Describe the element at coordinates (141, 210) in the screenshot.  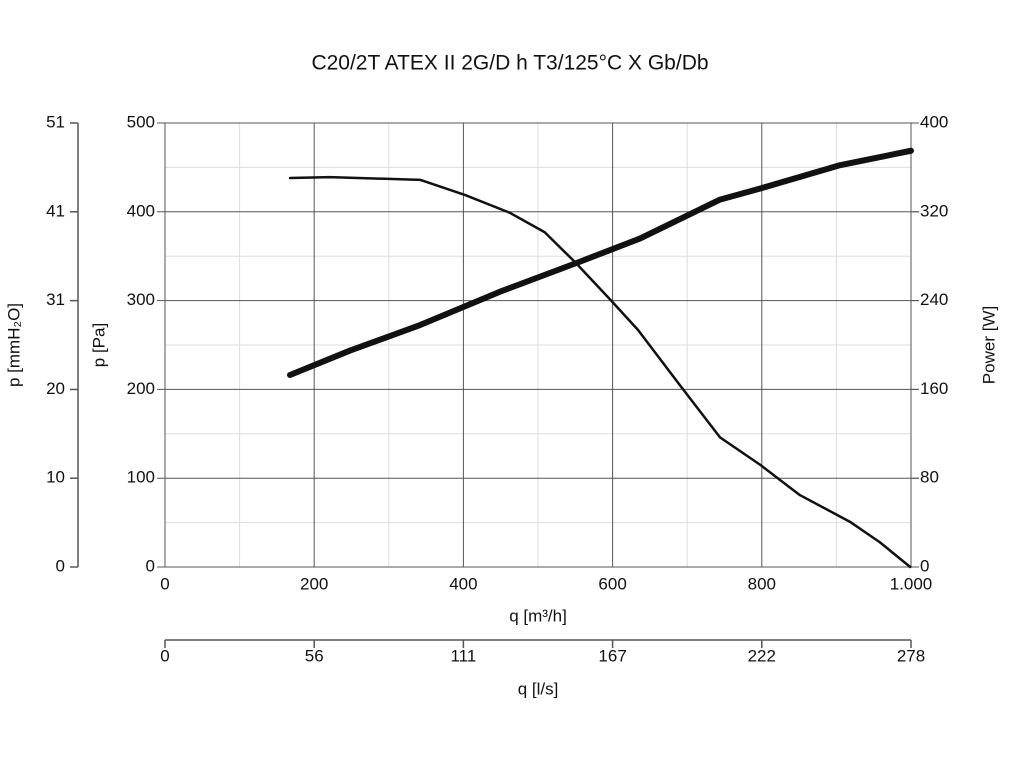
I see `y-tick-label: 400` at that location.